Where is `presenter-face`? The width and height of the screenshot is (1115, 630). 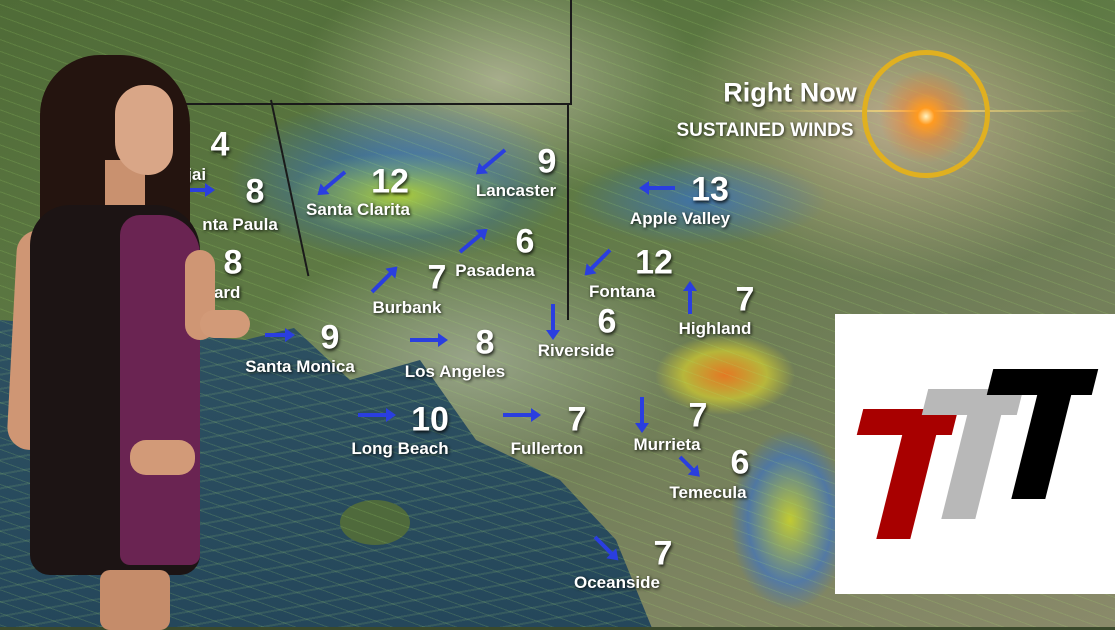 presenter-face is located at coordinates (144, 130).